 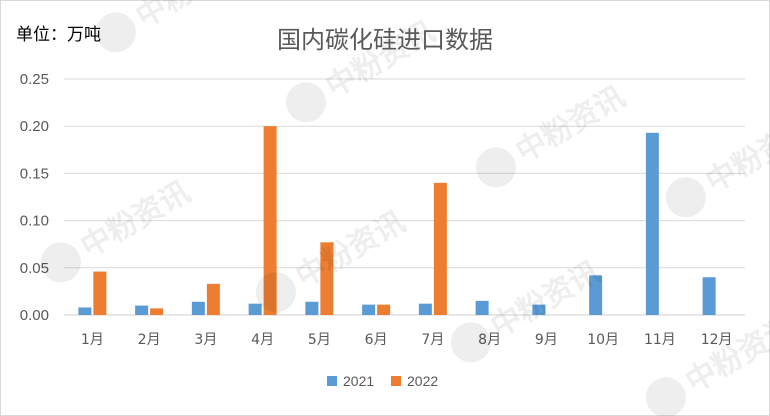 I want to click on x-tick-label: 5月, so click(x=319, y=340).